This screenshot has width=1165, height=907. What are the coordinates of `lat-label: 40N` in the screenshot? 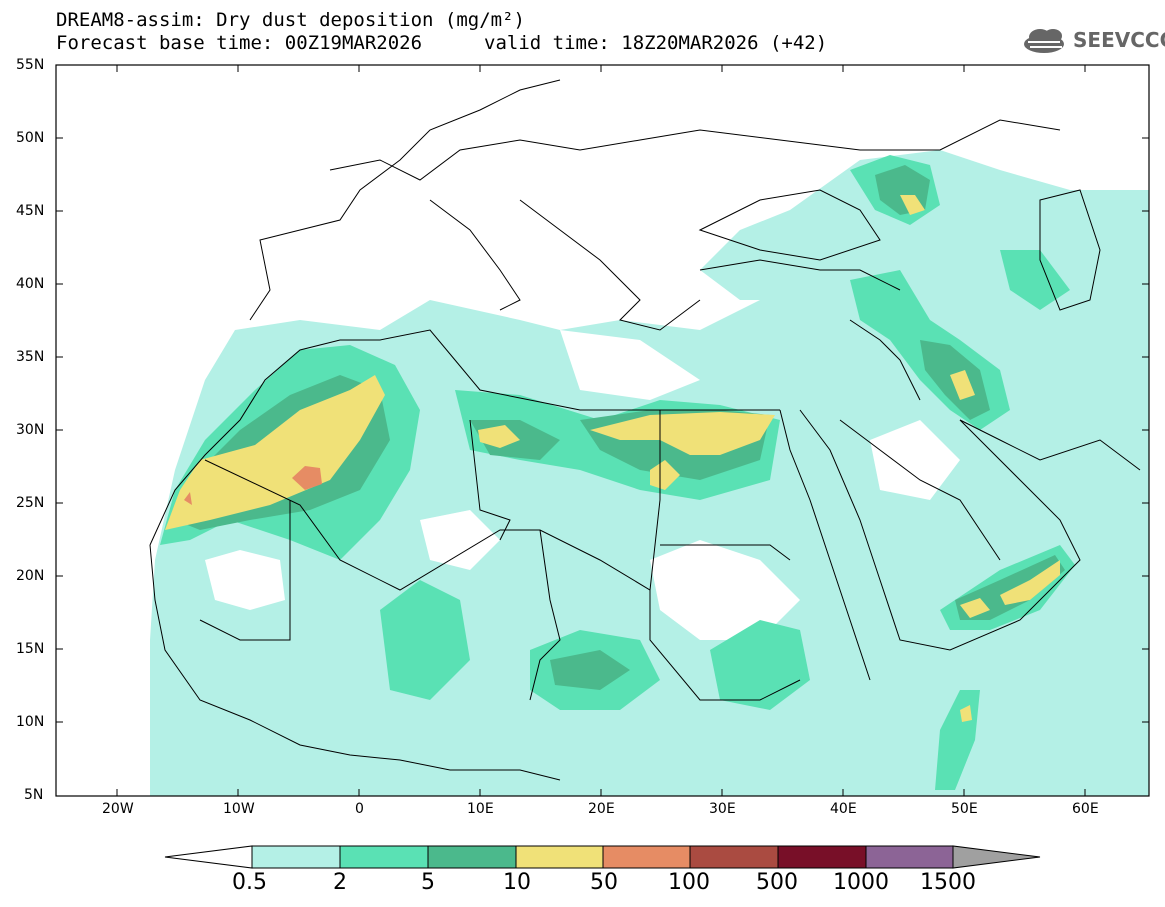 It's located at (30, 284).